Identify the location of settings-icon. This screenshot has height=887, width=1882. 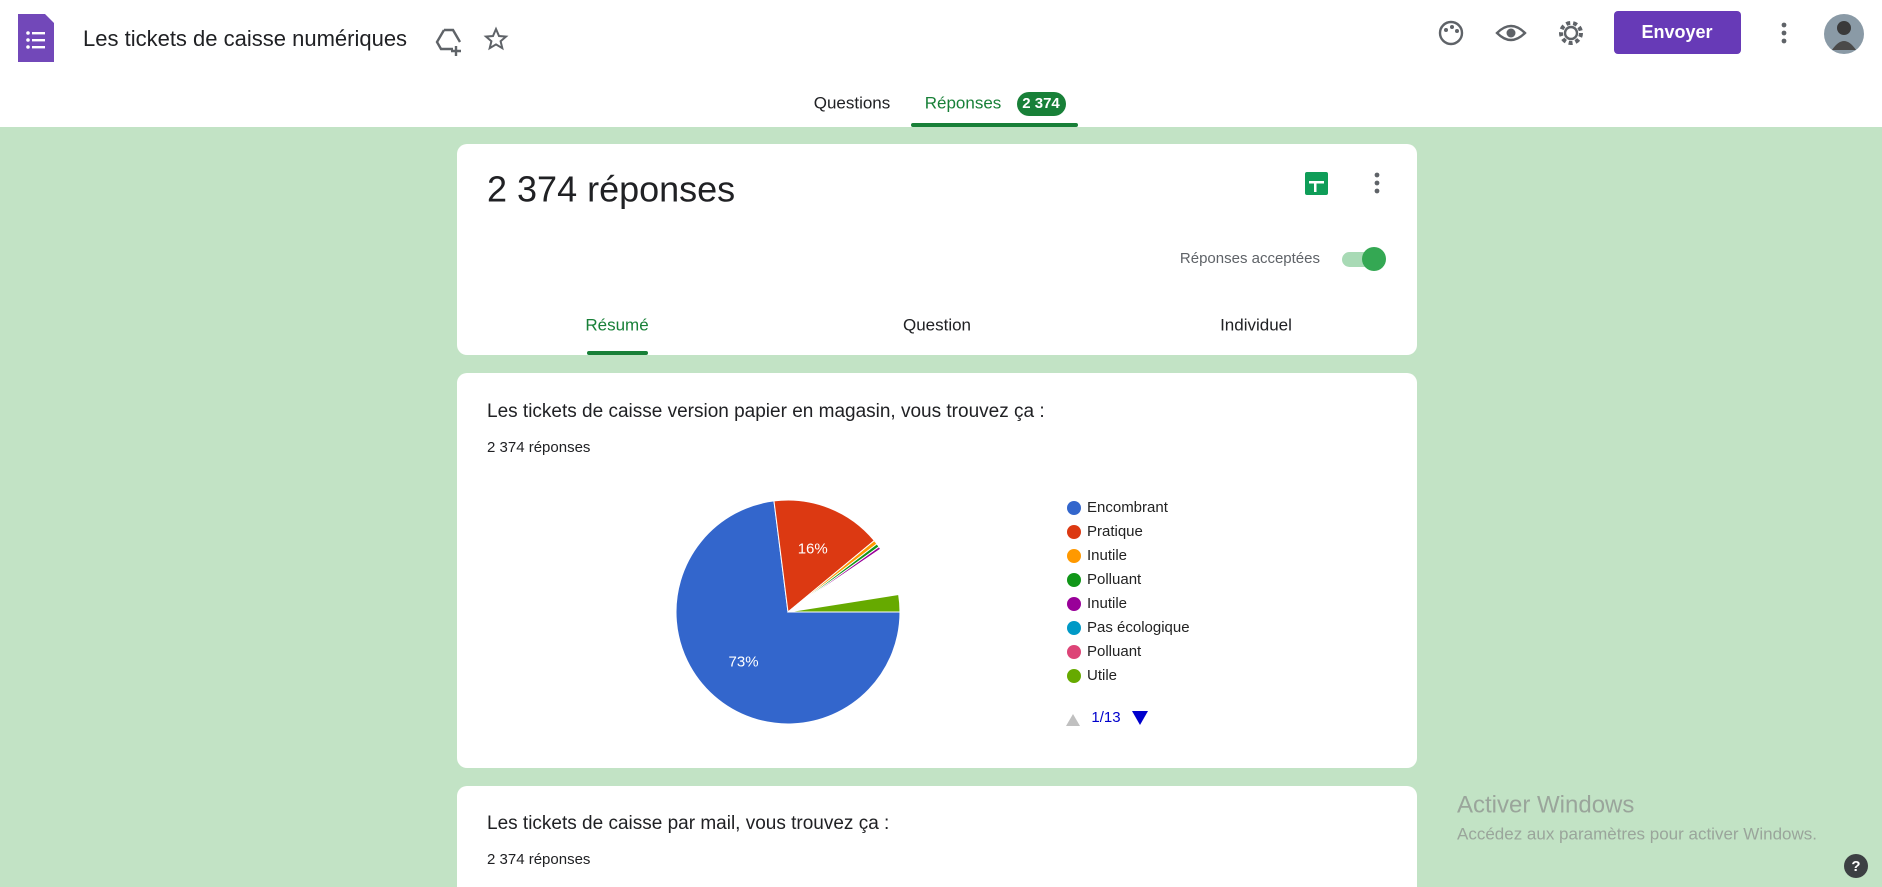
(1571, 33).